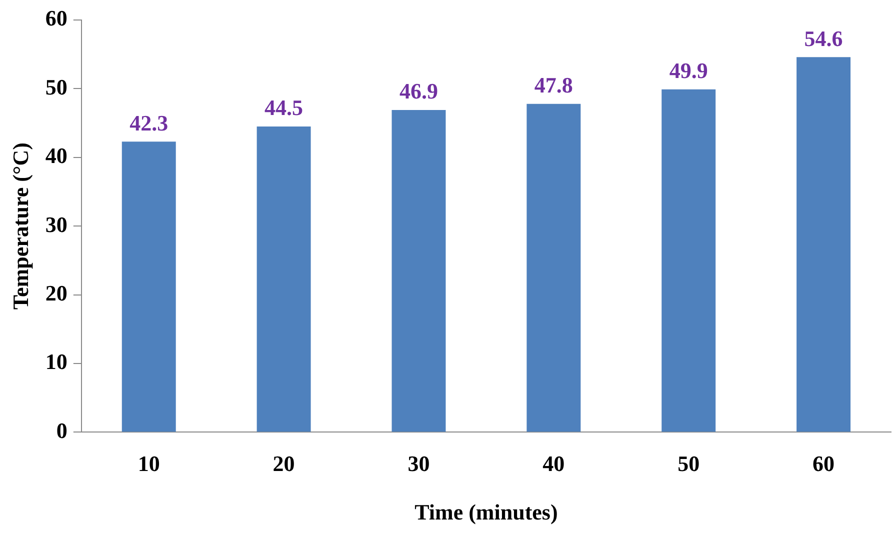  I want to click on data-label: 49.9, so click(688, 71).